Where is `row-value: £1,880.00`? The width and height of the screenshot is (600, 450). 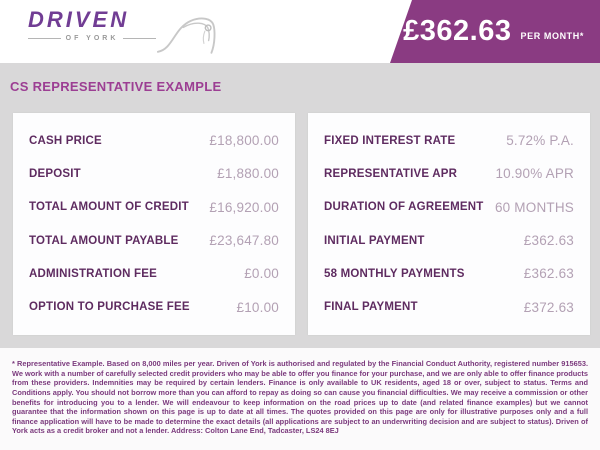
row-value: £1,880.00 is located at coordinates (248, 174).